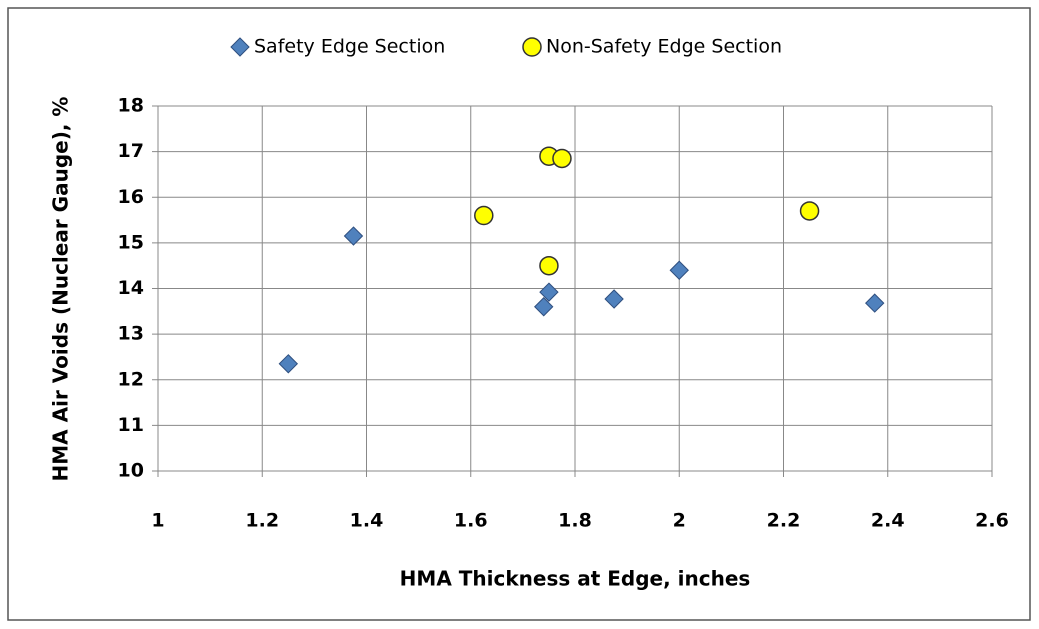 The image size is (1039, 629). I want to click on x-tick-label: 1, so click(157, 521).